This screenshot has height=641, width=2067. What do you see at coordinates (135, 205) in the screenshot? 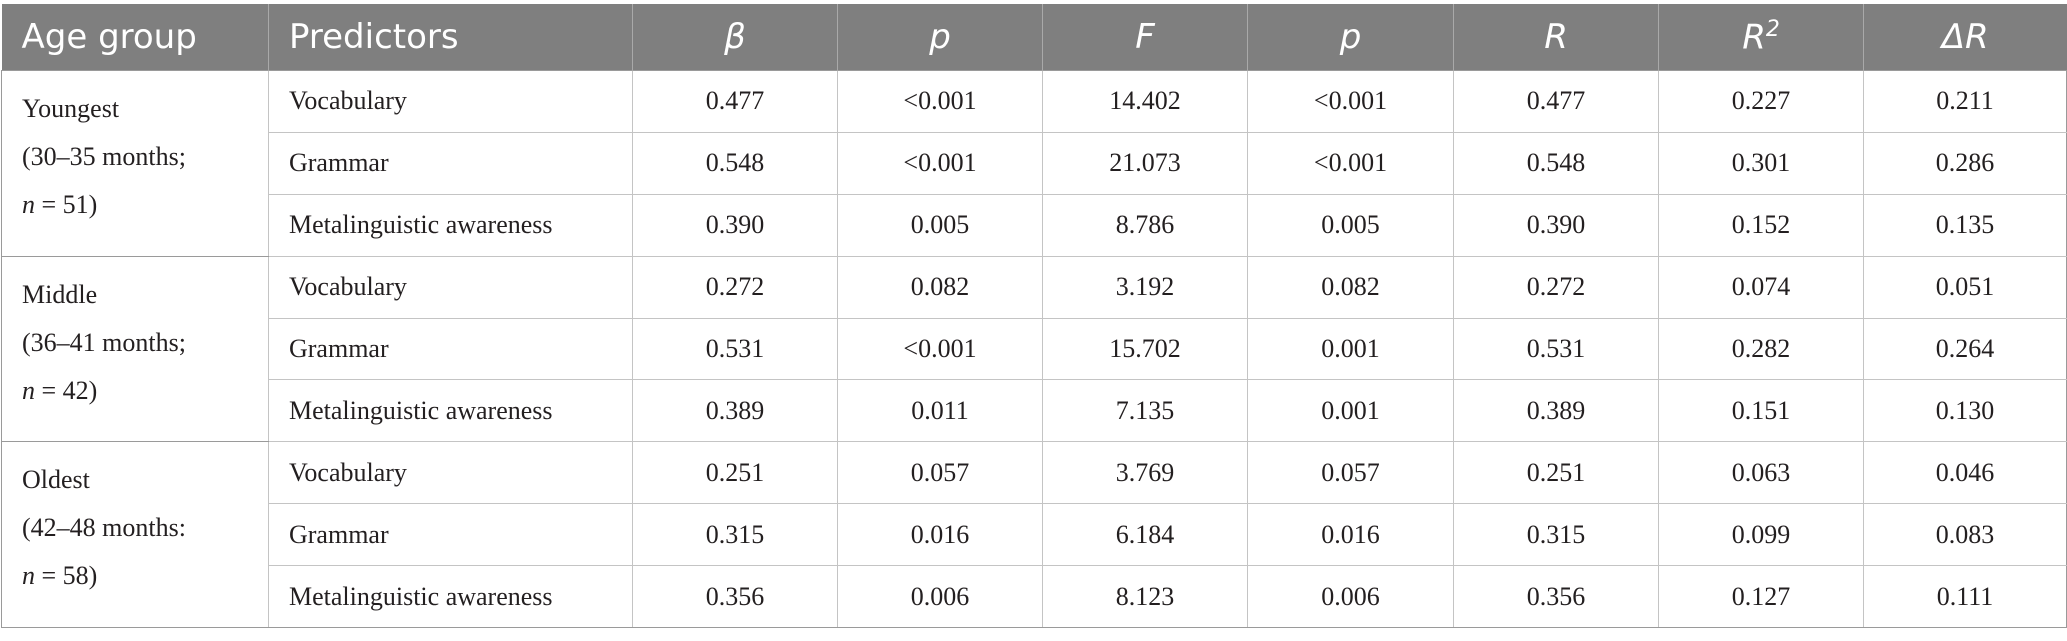
I see `age-group-n: n = 51)` at bounding box center [135, 205].